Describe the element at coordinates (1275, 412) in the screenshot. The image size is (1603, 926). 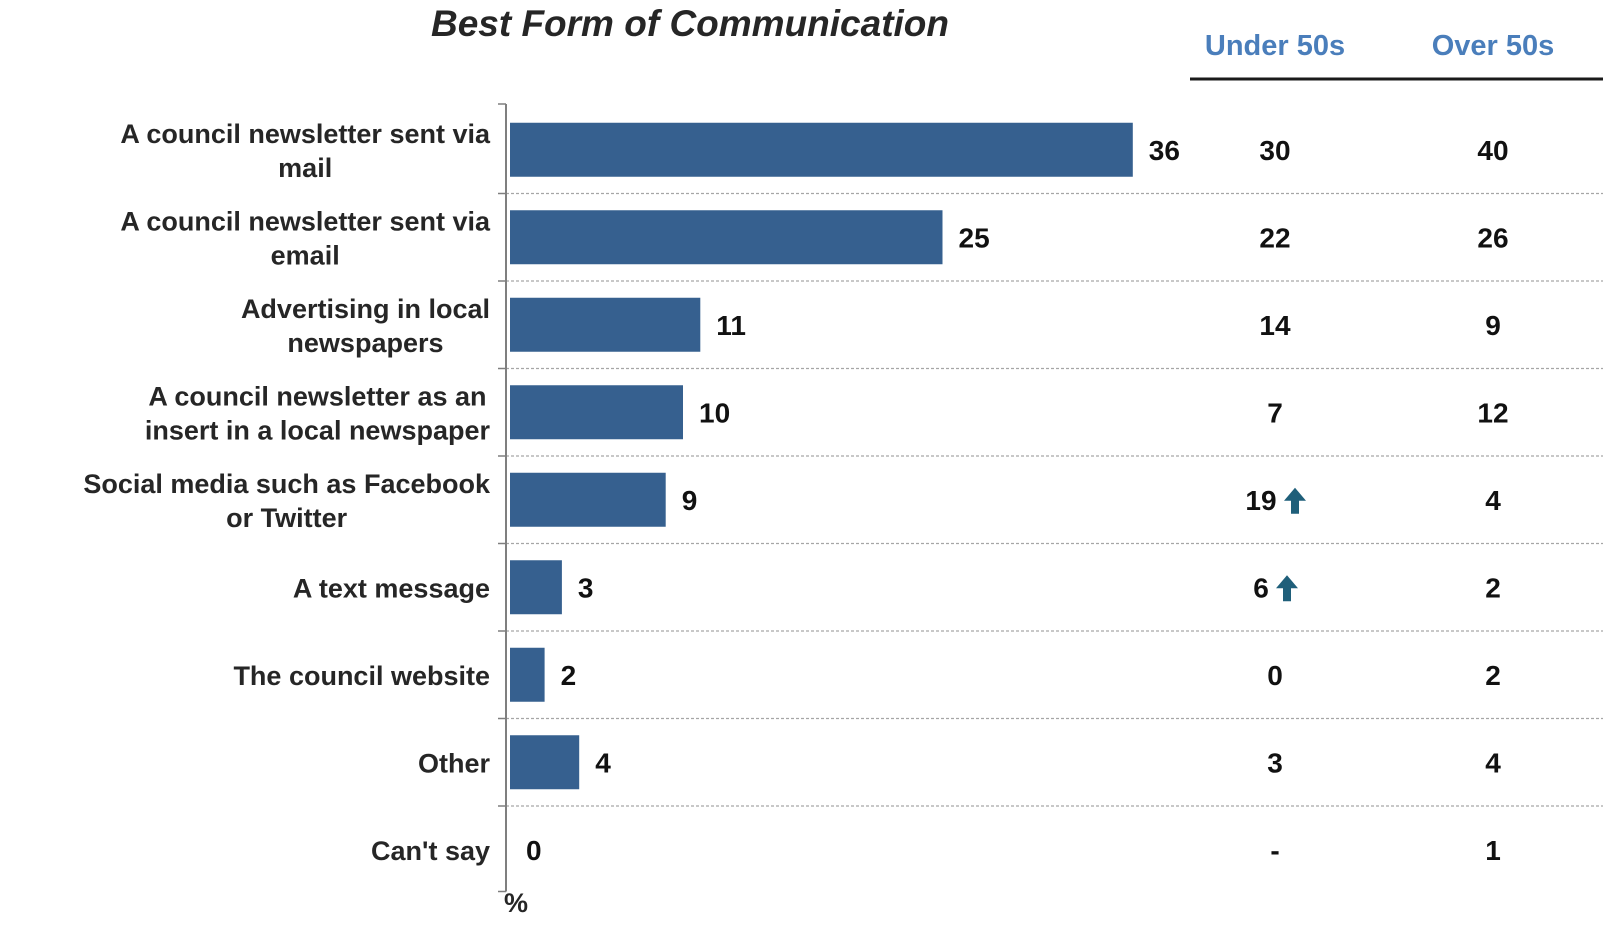
I see `under-50s-value: 7` at that location.